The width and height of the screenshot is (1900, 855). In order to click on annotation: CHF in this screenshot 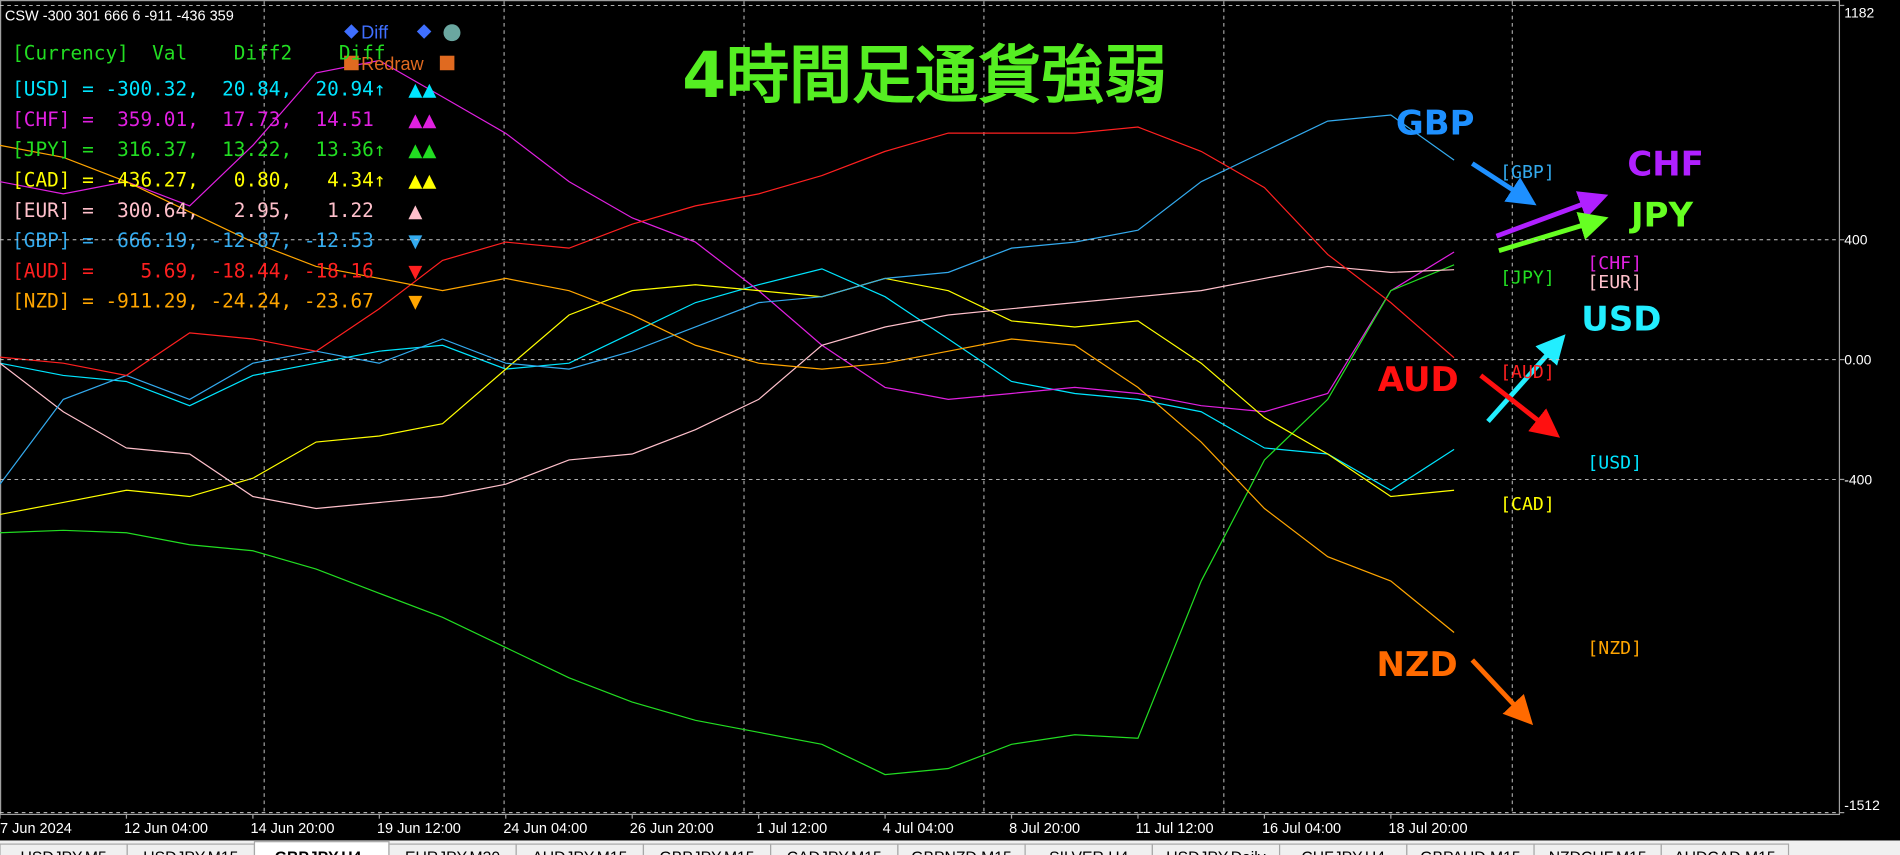, I will do `click(1665, 164)`.